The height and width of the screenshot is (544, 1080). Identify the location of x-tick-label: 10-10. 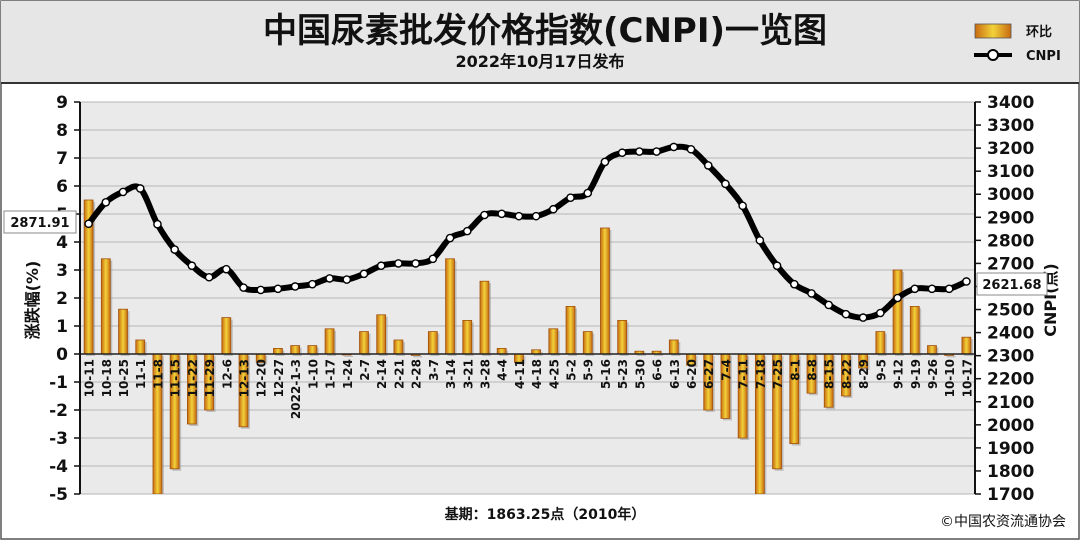
(950, 378).